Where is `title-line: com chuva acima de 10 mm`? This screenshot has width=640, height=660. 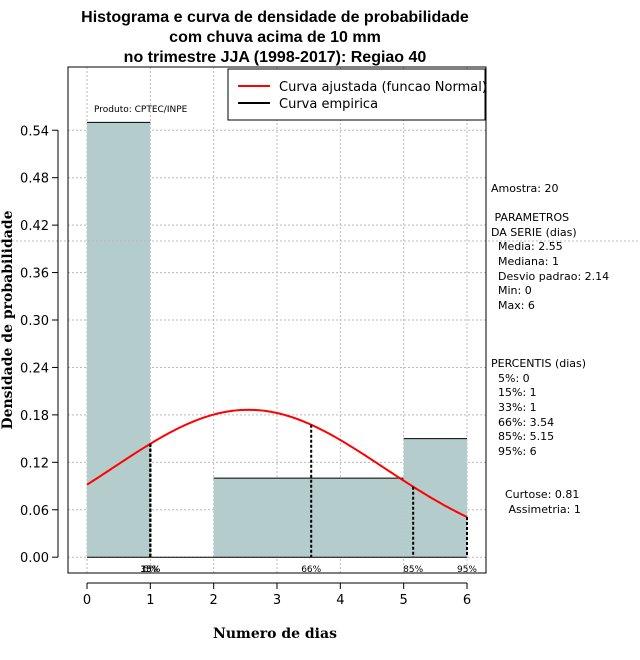 title-line: com chuva acima de 10 mm is located at coordinates (275, 37).